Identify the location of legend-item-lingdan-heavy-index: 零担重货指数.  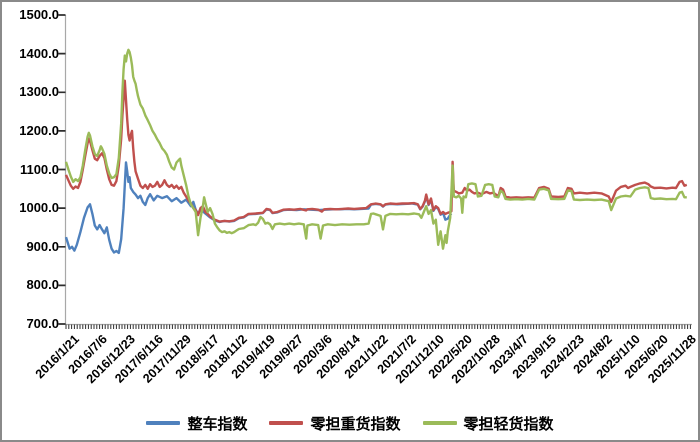
(335, 423).